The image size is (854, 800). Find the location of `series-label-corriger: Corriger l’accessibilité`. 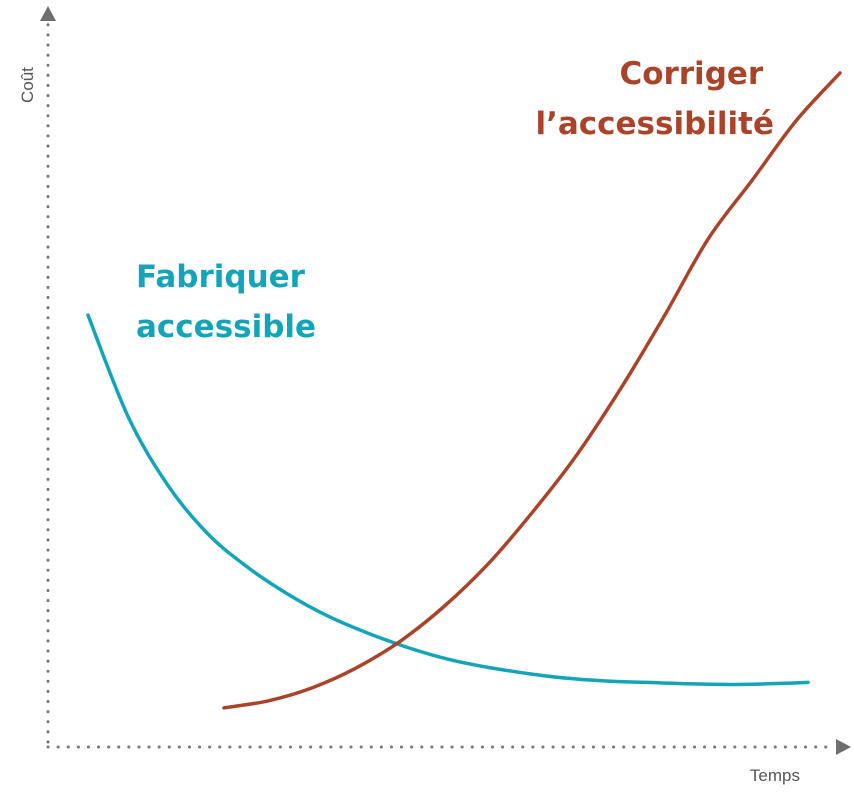

series-label-corriger: Corriger l’accessibilité is located at coordinates (654, 99).